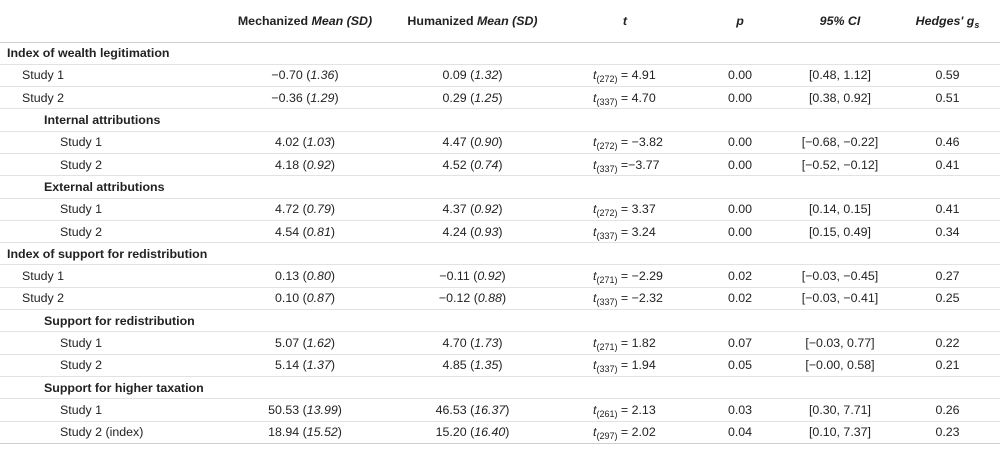 This screenshot has width=1000, height=455. I want to click on mechanized-cell: 4.18 (0.92), so click(305, 164).